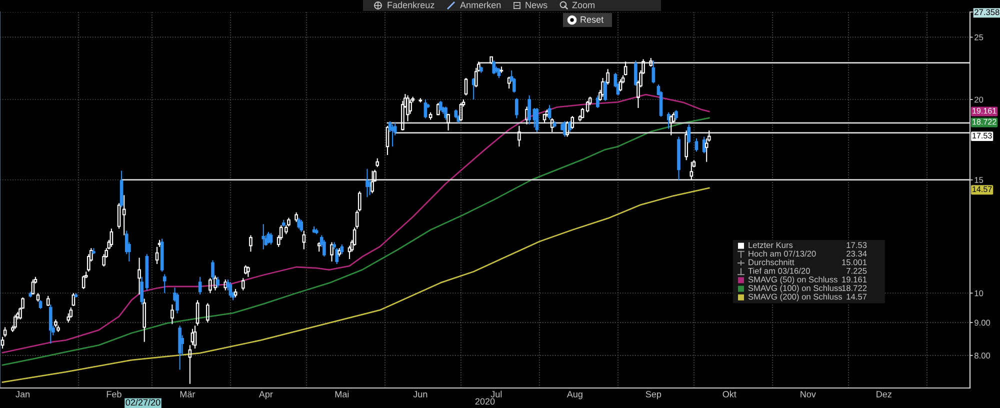 The width and height of the screenshot is (1000, 408). What do you see at coordinates (188, 394) in the screenshot?
I see `x-tick-label: Mär` at bounding box center [188, 394].